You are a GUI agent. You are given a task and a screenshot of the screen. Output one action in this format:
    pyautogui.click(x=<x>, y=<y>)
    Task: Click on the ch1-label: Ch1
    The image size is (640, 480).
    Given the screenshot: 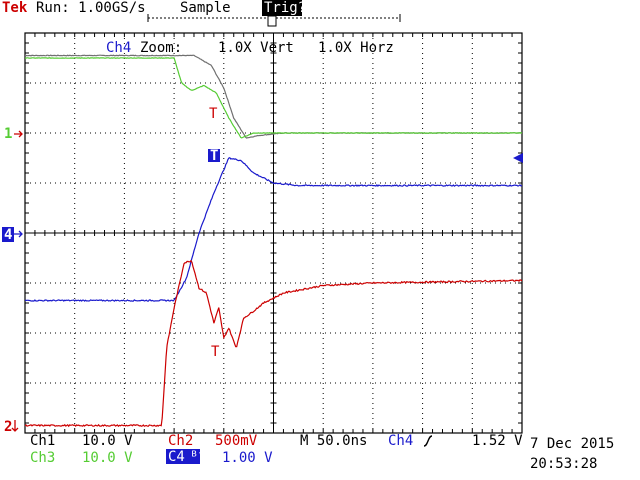 What is the action you would take?
    pyautogui.click(x=42, y=441)
    